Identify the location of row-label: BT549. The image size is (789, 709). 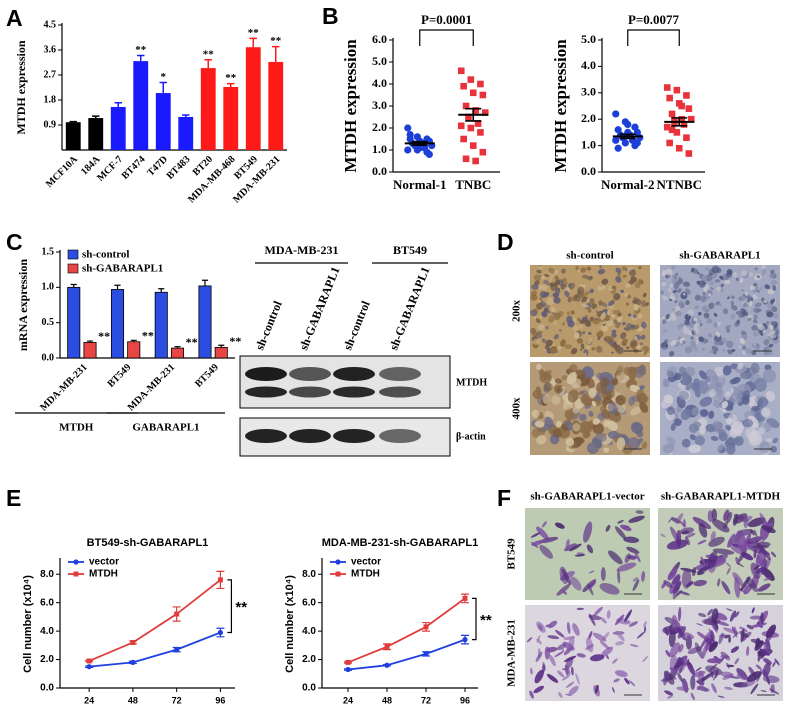
(512, 554).